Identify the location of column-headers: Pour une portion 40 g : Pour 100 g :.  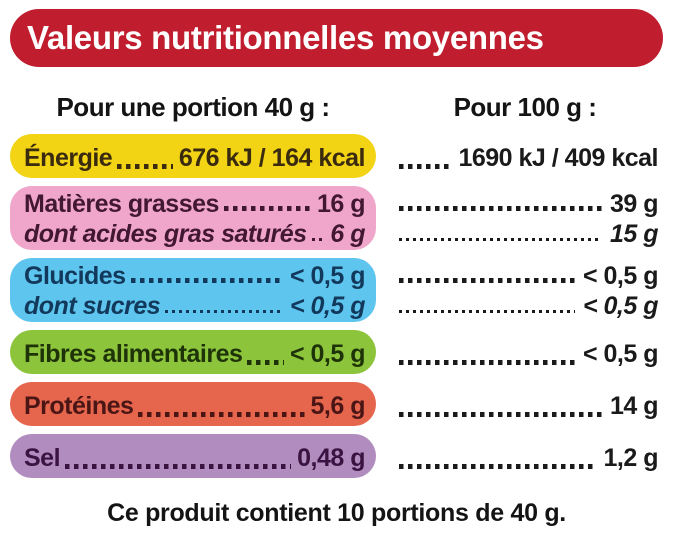
(336, 107).